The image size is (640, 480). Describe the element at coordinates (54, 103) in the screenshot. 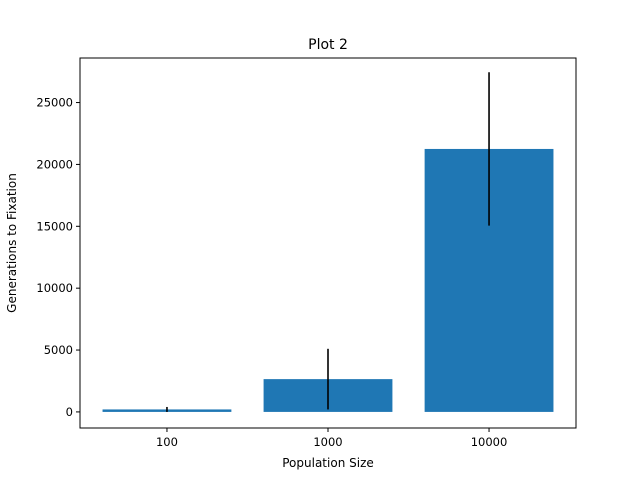

I see `y-tick-label: 25000` at that location.